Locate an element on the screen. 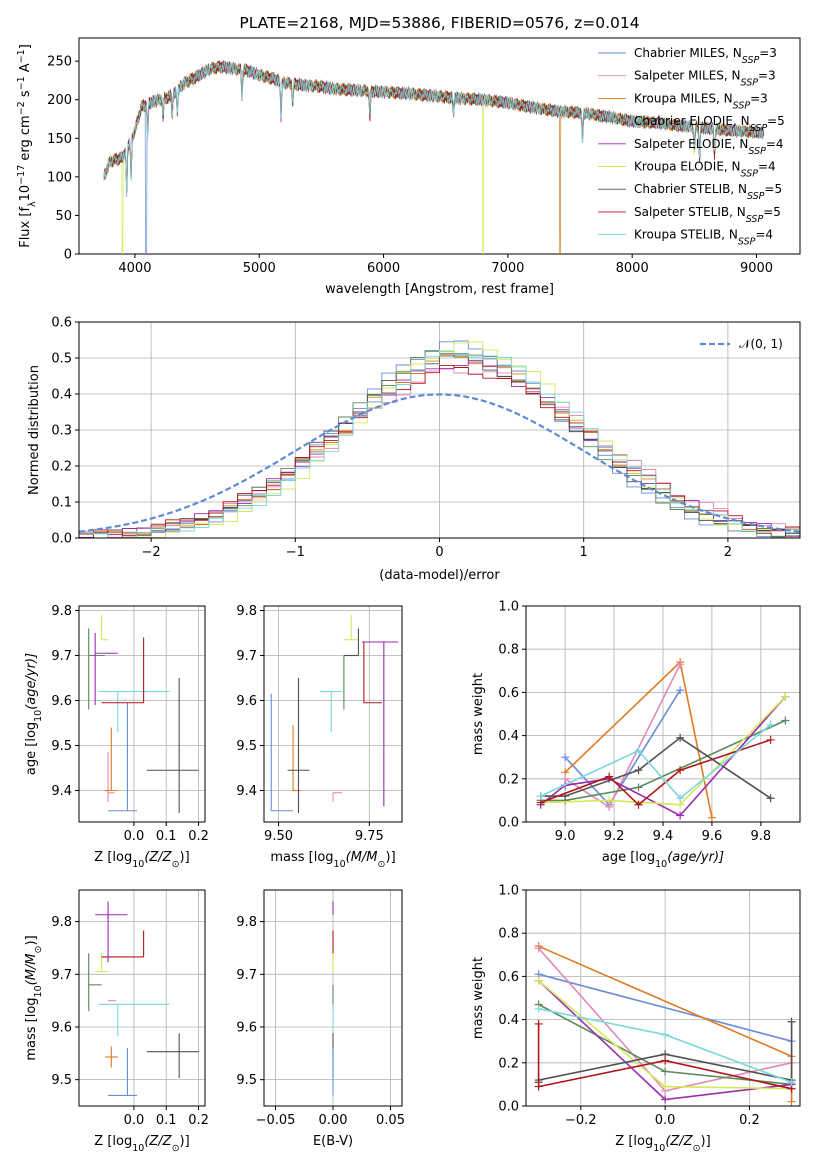 Image resolution: width=819 pixels, height=1170 pixels. legend-label: Kroupa ELODIE, NSSP=4 is located at coordinates (705, 170).